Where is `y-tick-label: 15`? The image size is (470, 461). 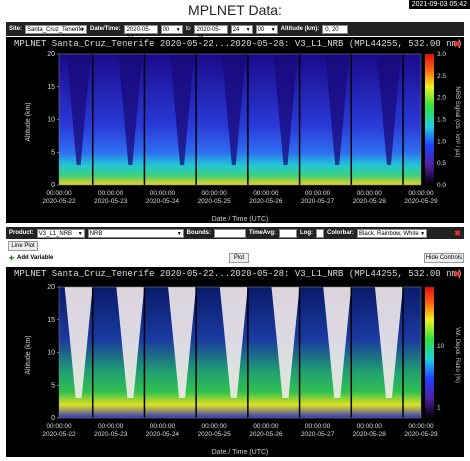 y-tick-label: 15 is located at coordinates (51, 87).